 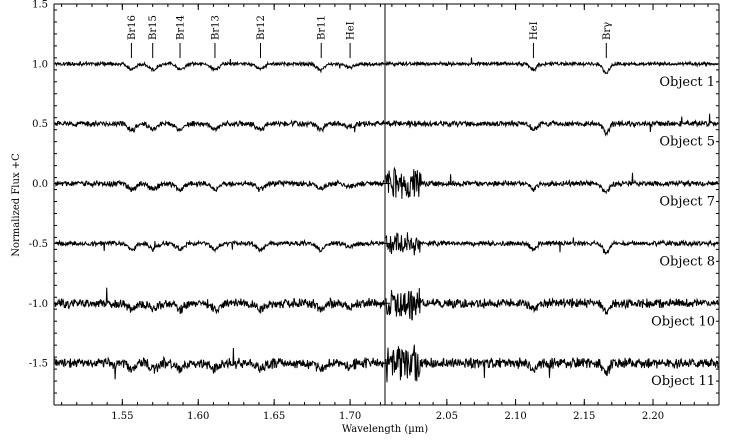 What do you see at coordinates (153, 27) in the screenshot?
I see `panel-1-line-label: Br15` at bounding box center [153, 27].